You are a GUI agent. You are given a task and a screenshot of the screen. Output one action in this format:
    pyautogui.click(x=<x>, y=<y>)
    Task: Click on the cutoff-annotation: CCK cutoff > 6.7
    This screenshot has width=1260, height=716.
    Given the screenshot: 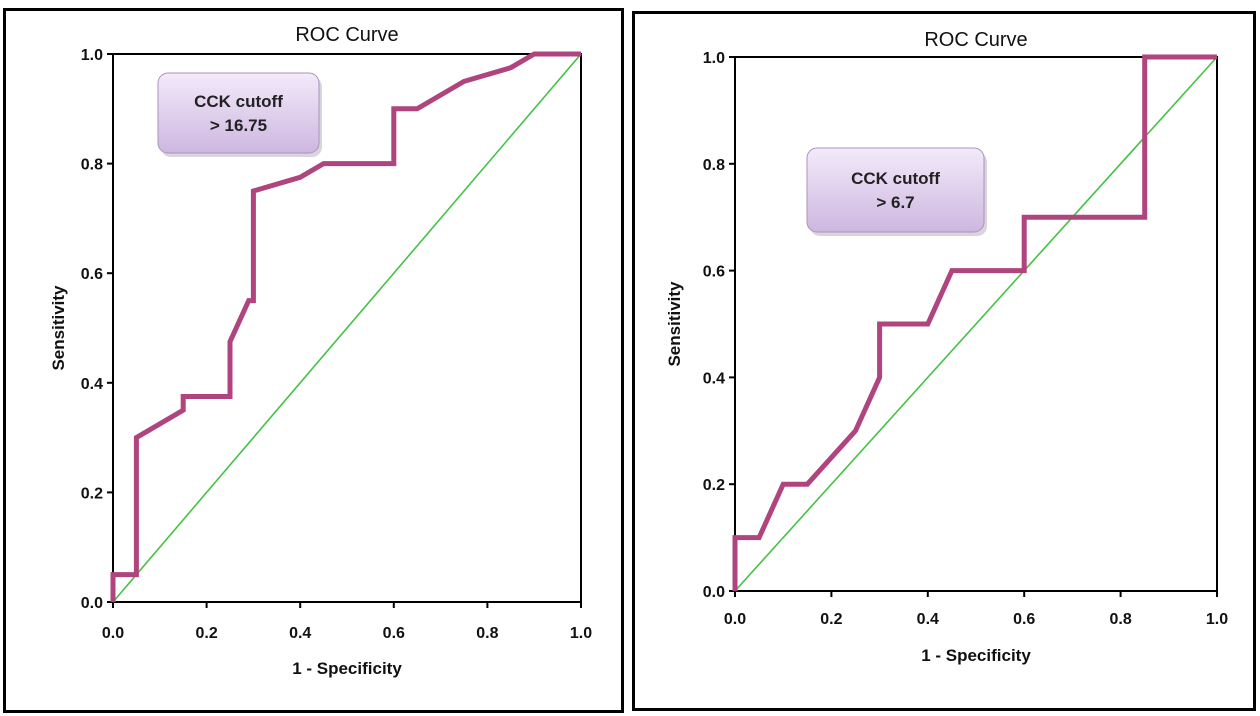 What is the action you would take?
    pyautogui.click(x=896, y=191)
    